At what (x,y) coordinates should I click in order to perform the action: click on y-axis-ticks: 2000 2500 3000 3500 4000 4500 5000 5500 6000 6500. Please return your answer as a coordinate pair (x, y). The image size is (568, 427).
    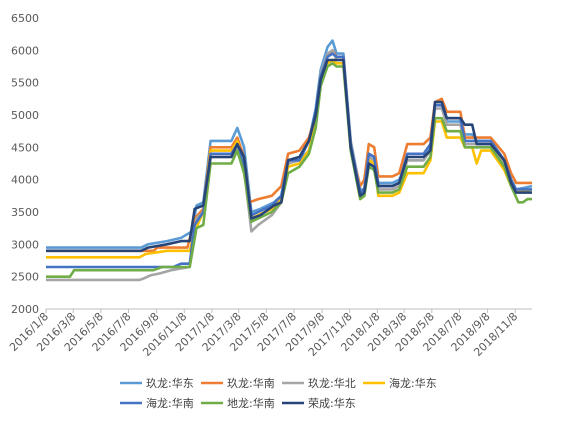
    Looking at the image, I should click on (25, 164).